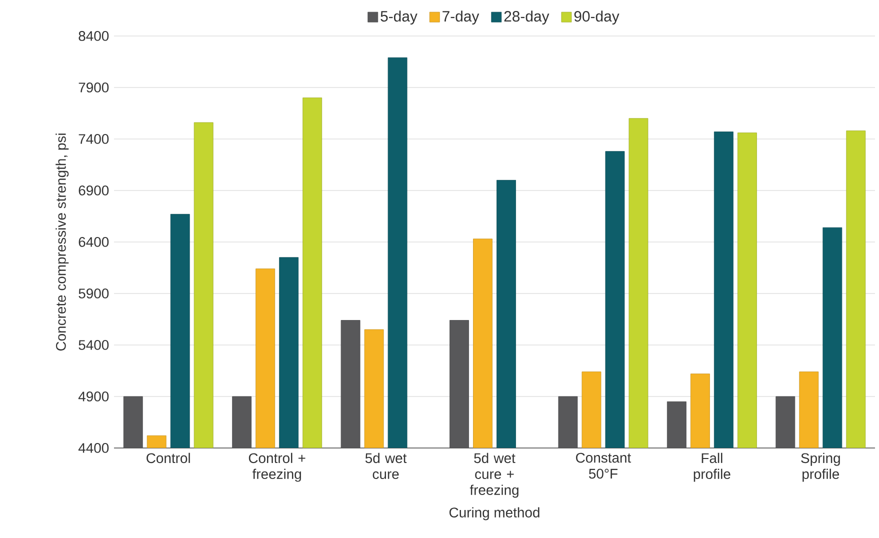  Describe the element at coordinates (93, 36) in the screenshot. I see `y-tick-label: 8400` at that location.